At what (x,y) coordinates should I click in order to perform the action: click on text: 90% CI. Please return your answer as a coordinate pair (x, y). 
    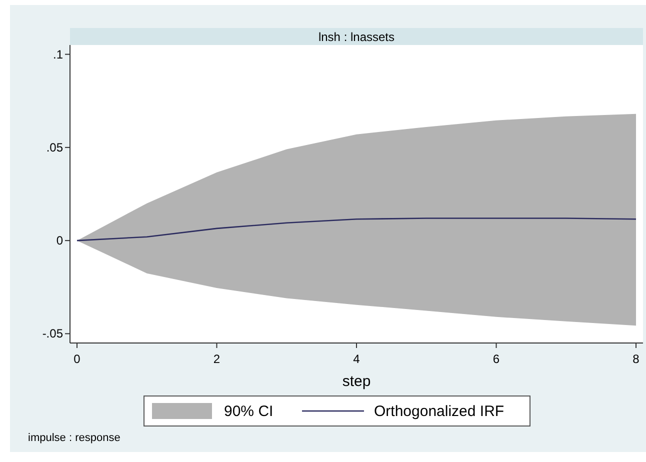
    Looking at the image, I should click on (249, 411).